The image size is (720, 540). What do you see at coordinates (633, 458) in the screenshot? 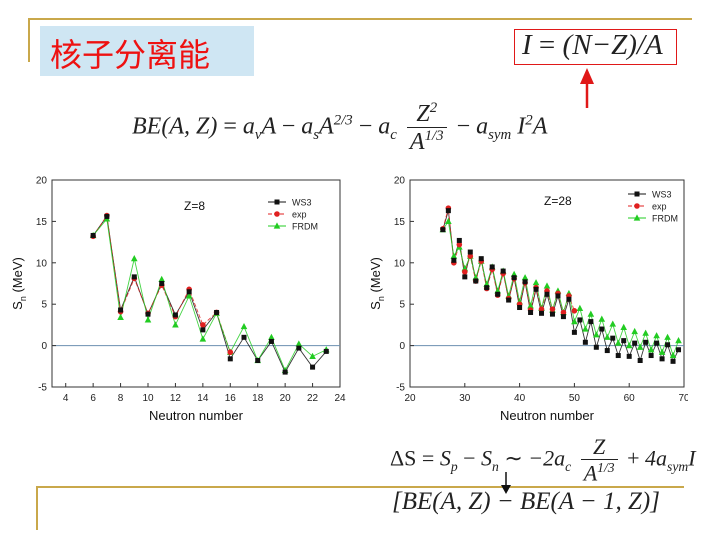
I see `ds-plus: +` at bounding box center [633, 458].